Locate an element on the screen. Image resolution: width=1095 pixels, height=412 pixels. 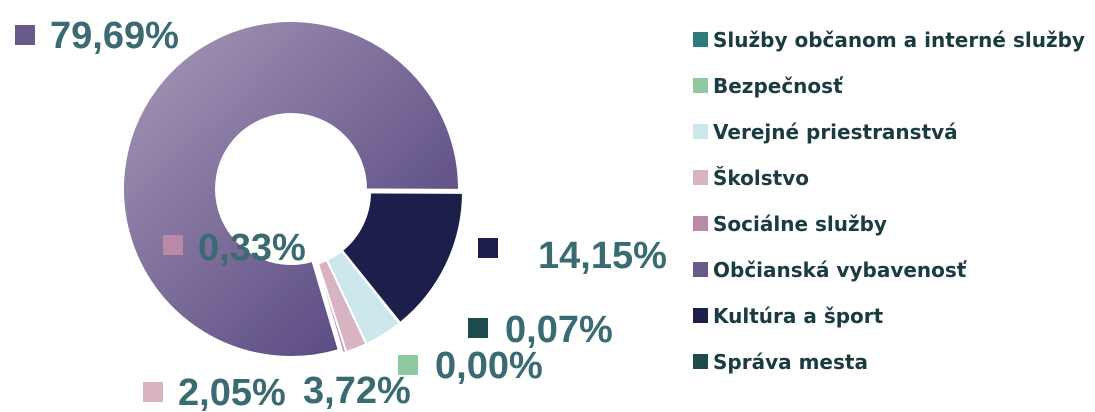
legend-label: Verejné priestranstvá is located at coordinates (835, 132).